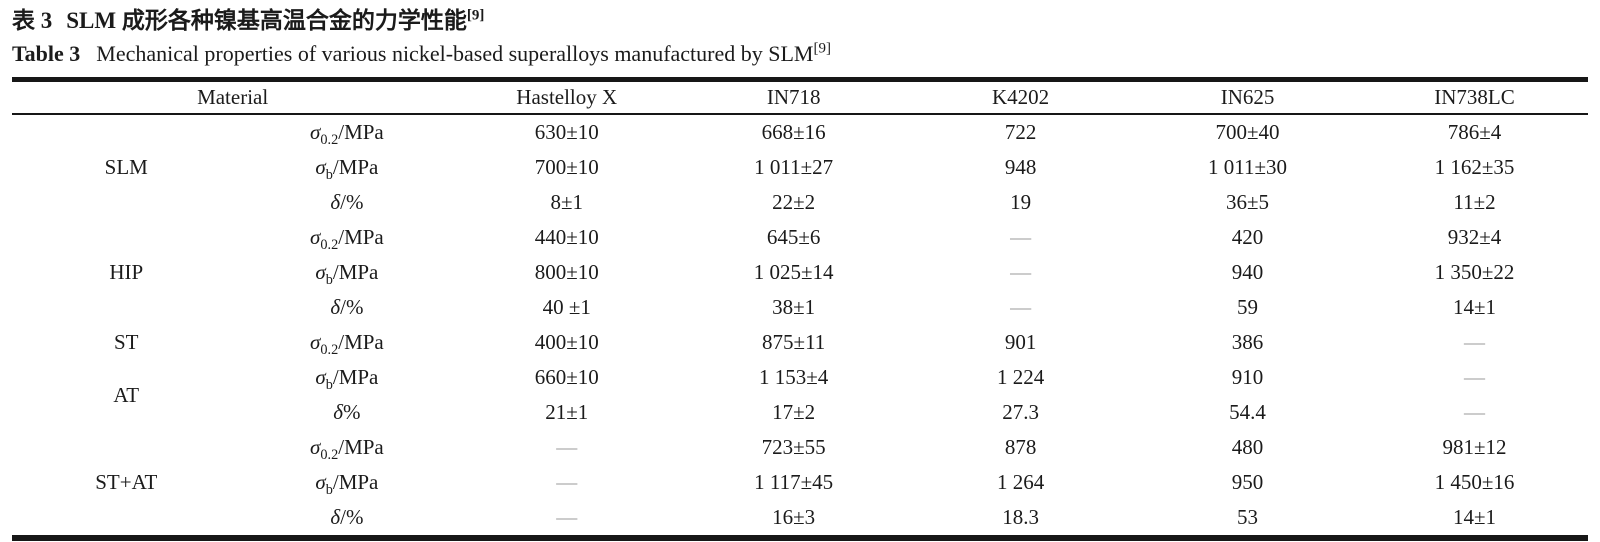  Describe the element at coordinates (566, 132) in the screenshot. I see `value-cell: 630±10` at that location.